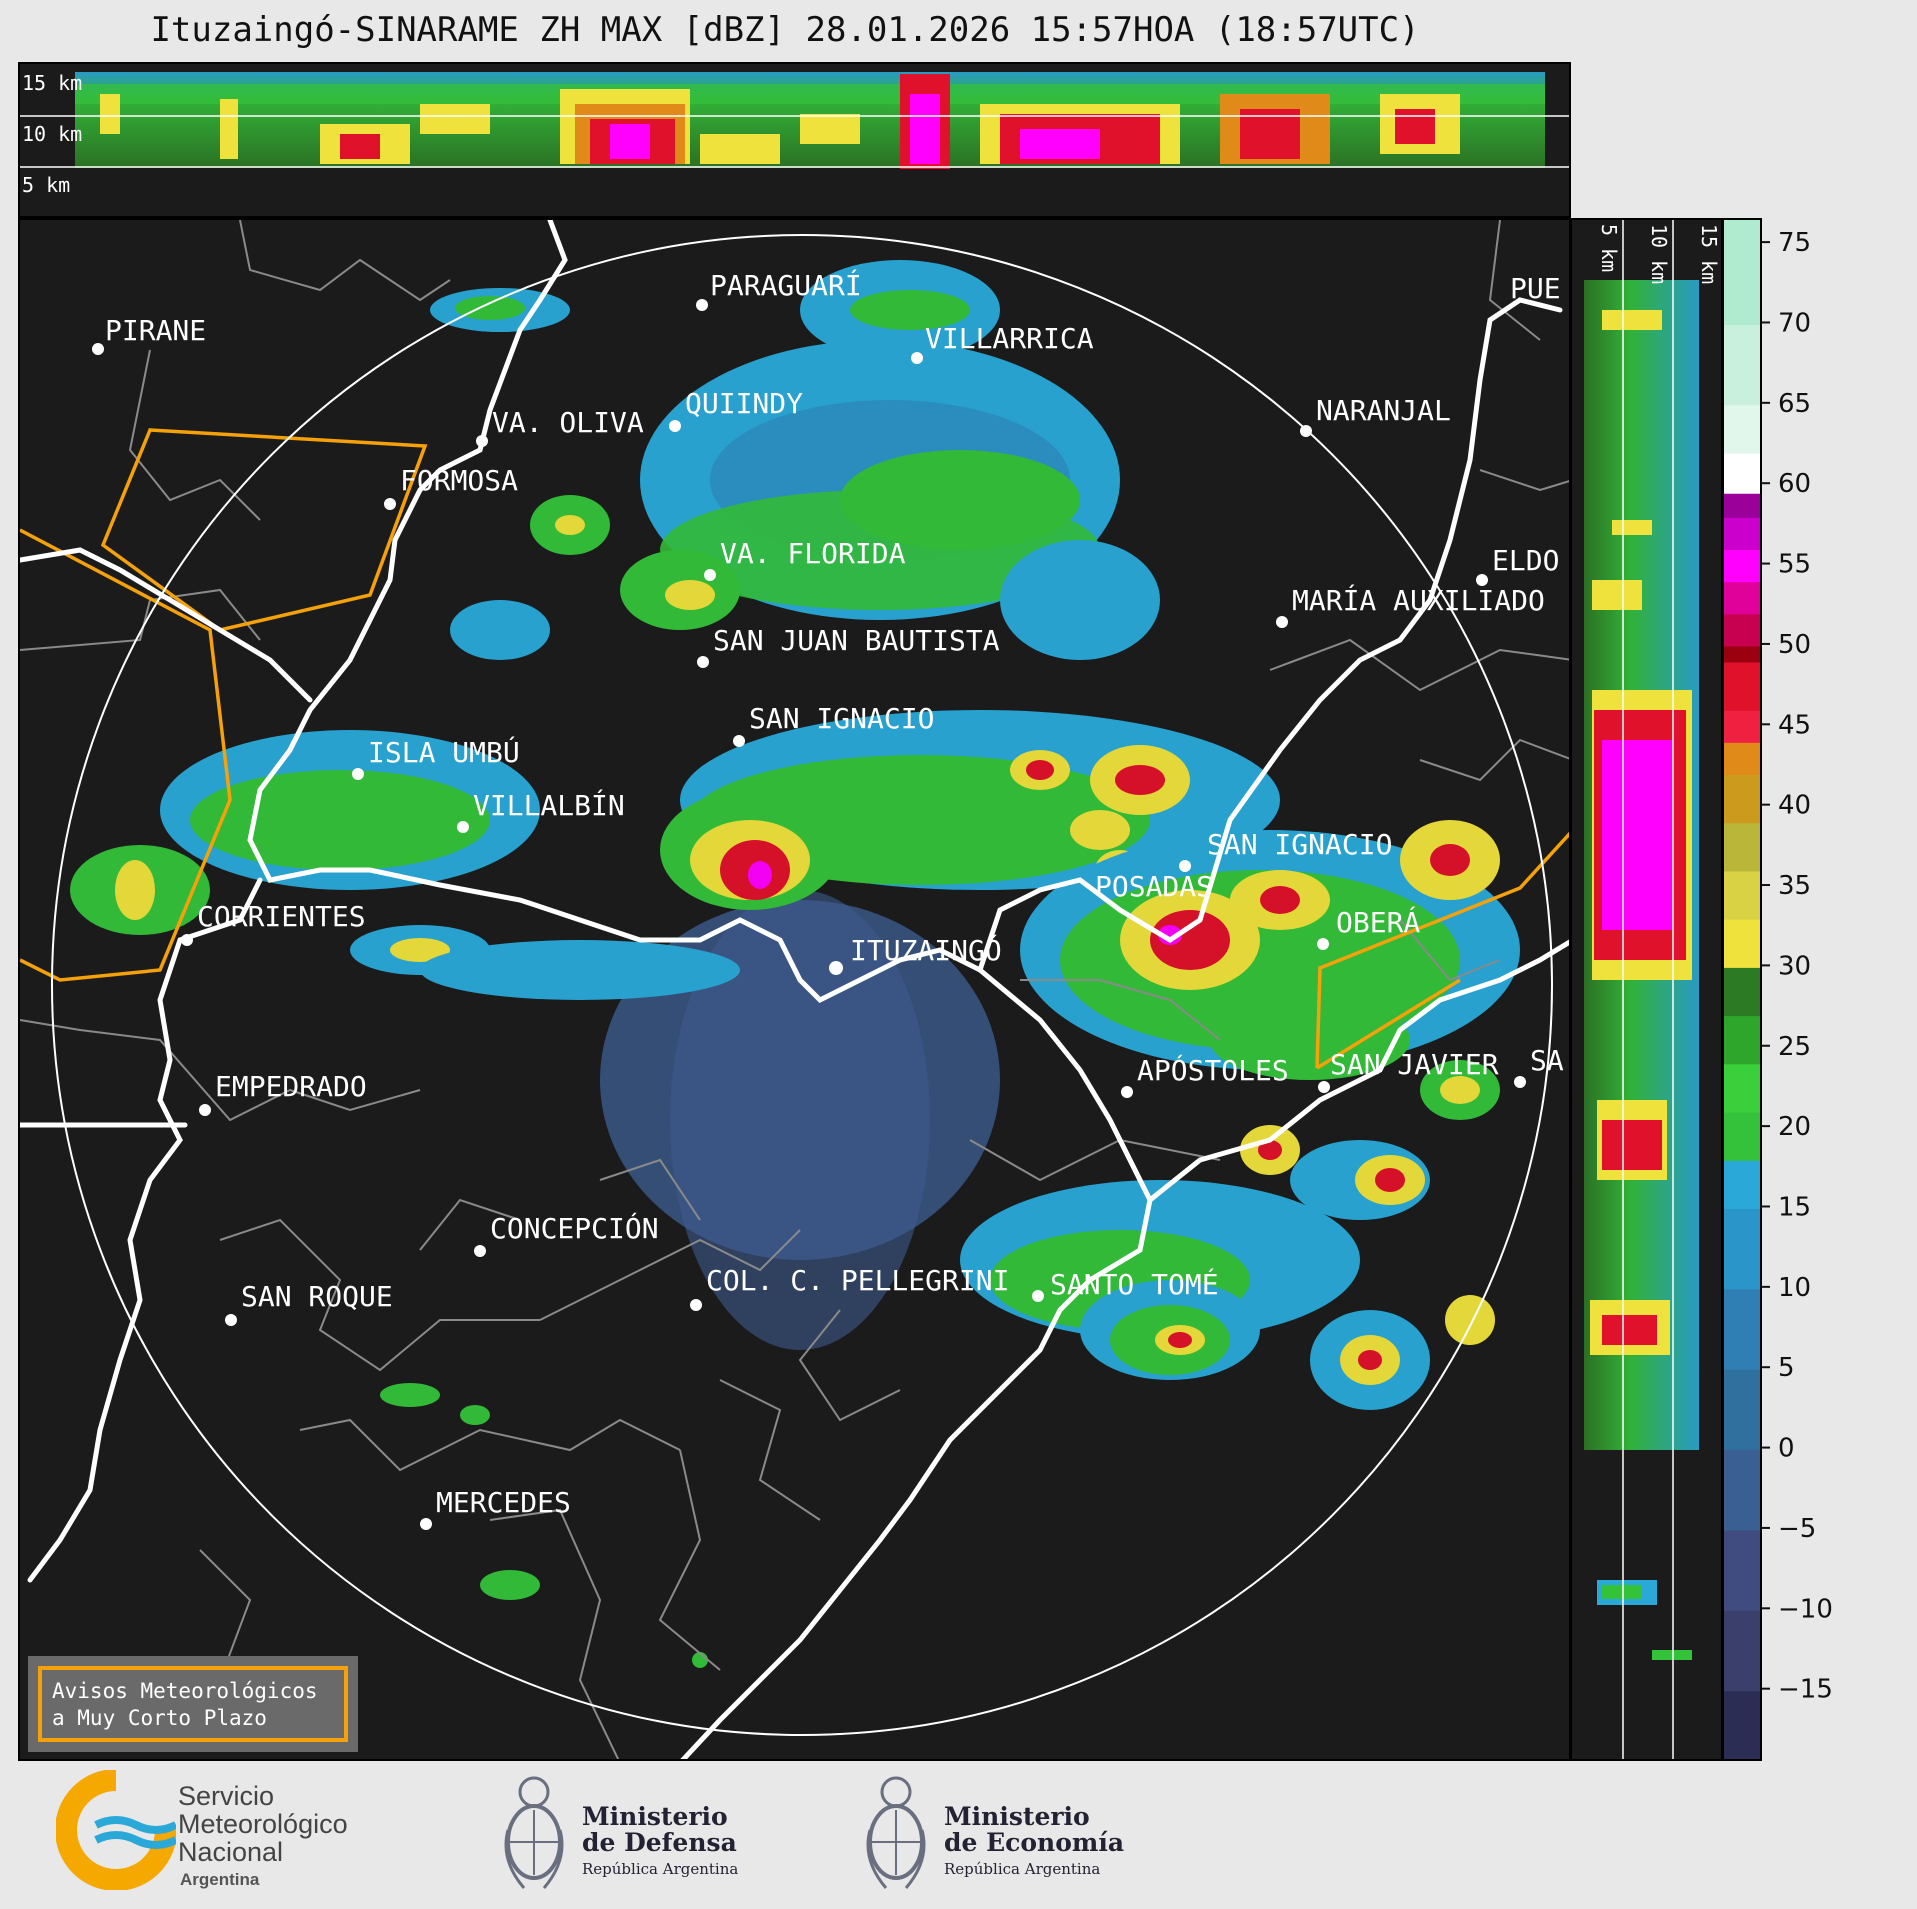 The height and width of the screenshot is (1909, 1917). Describe the element at coordinates (1794, 323) in the screenshot. I see `colorbar-tick-label: 70` at that location.